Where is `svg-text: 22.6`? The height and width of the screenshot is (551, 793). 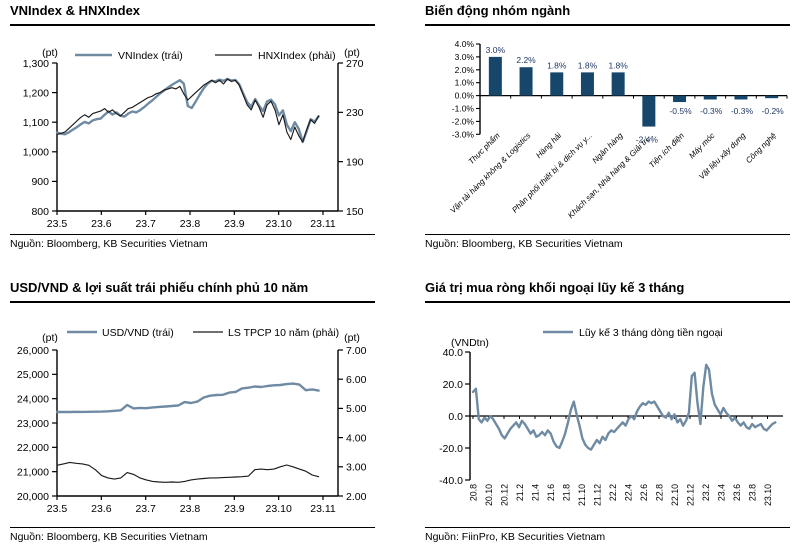 svg-text: 22.6 is located at coordinates (644, 492).